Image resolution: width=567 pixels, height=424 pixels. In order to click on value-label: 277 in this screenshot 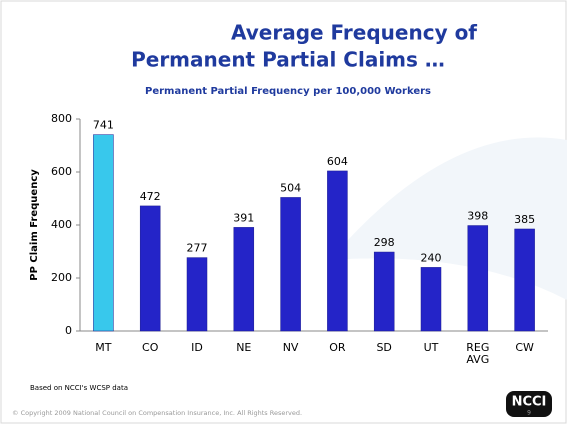, I will do `click(197, 248)`.